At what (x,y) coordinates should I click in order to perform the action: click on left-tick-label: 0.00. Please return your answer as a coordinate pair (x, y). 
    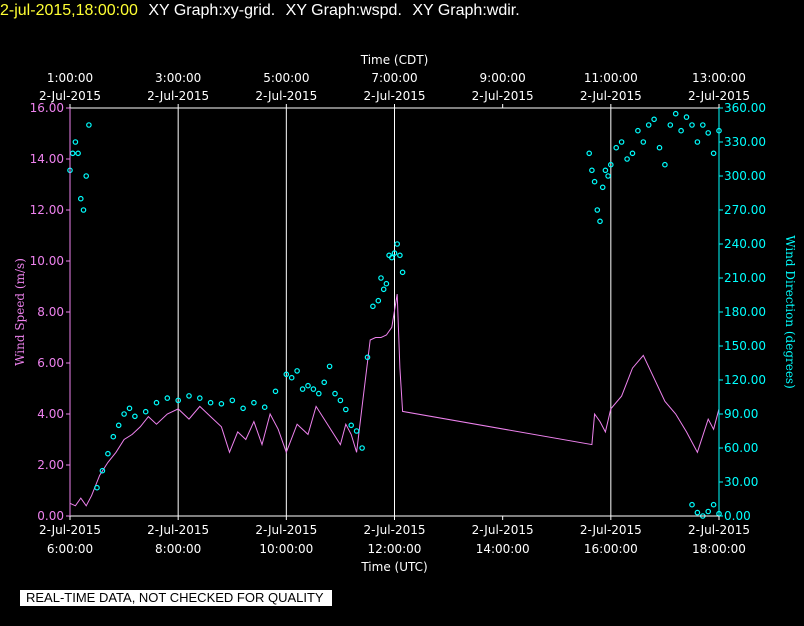
    Looking at the image, I should click on (50, 516).